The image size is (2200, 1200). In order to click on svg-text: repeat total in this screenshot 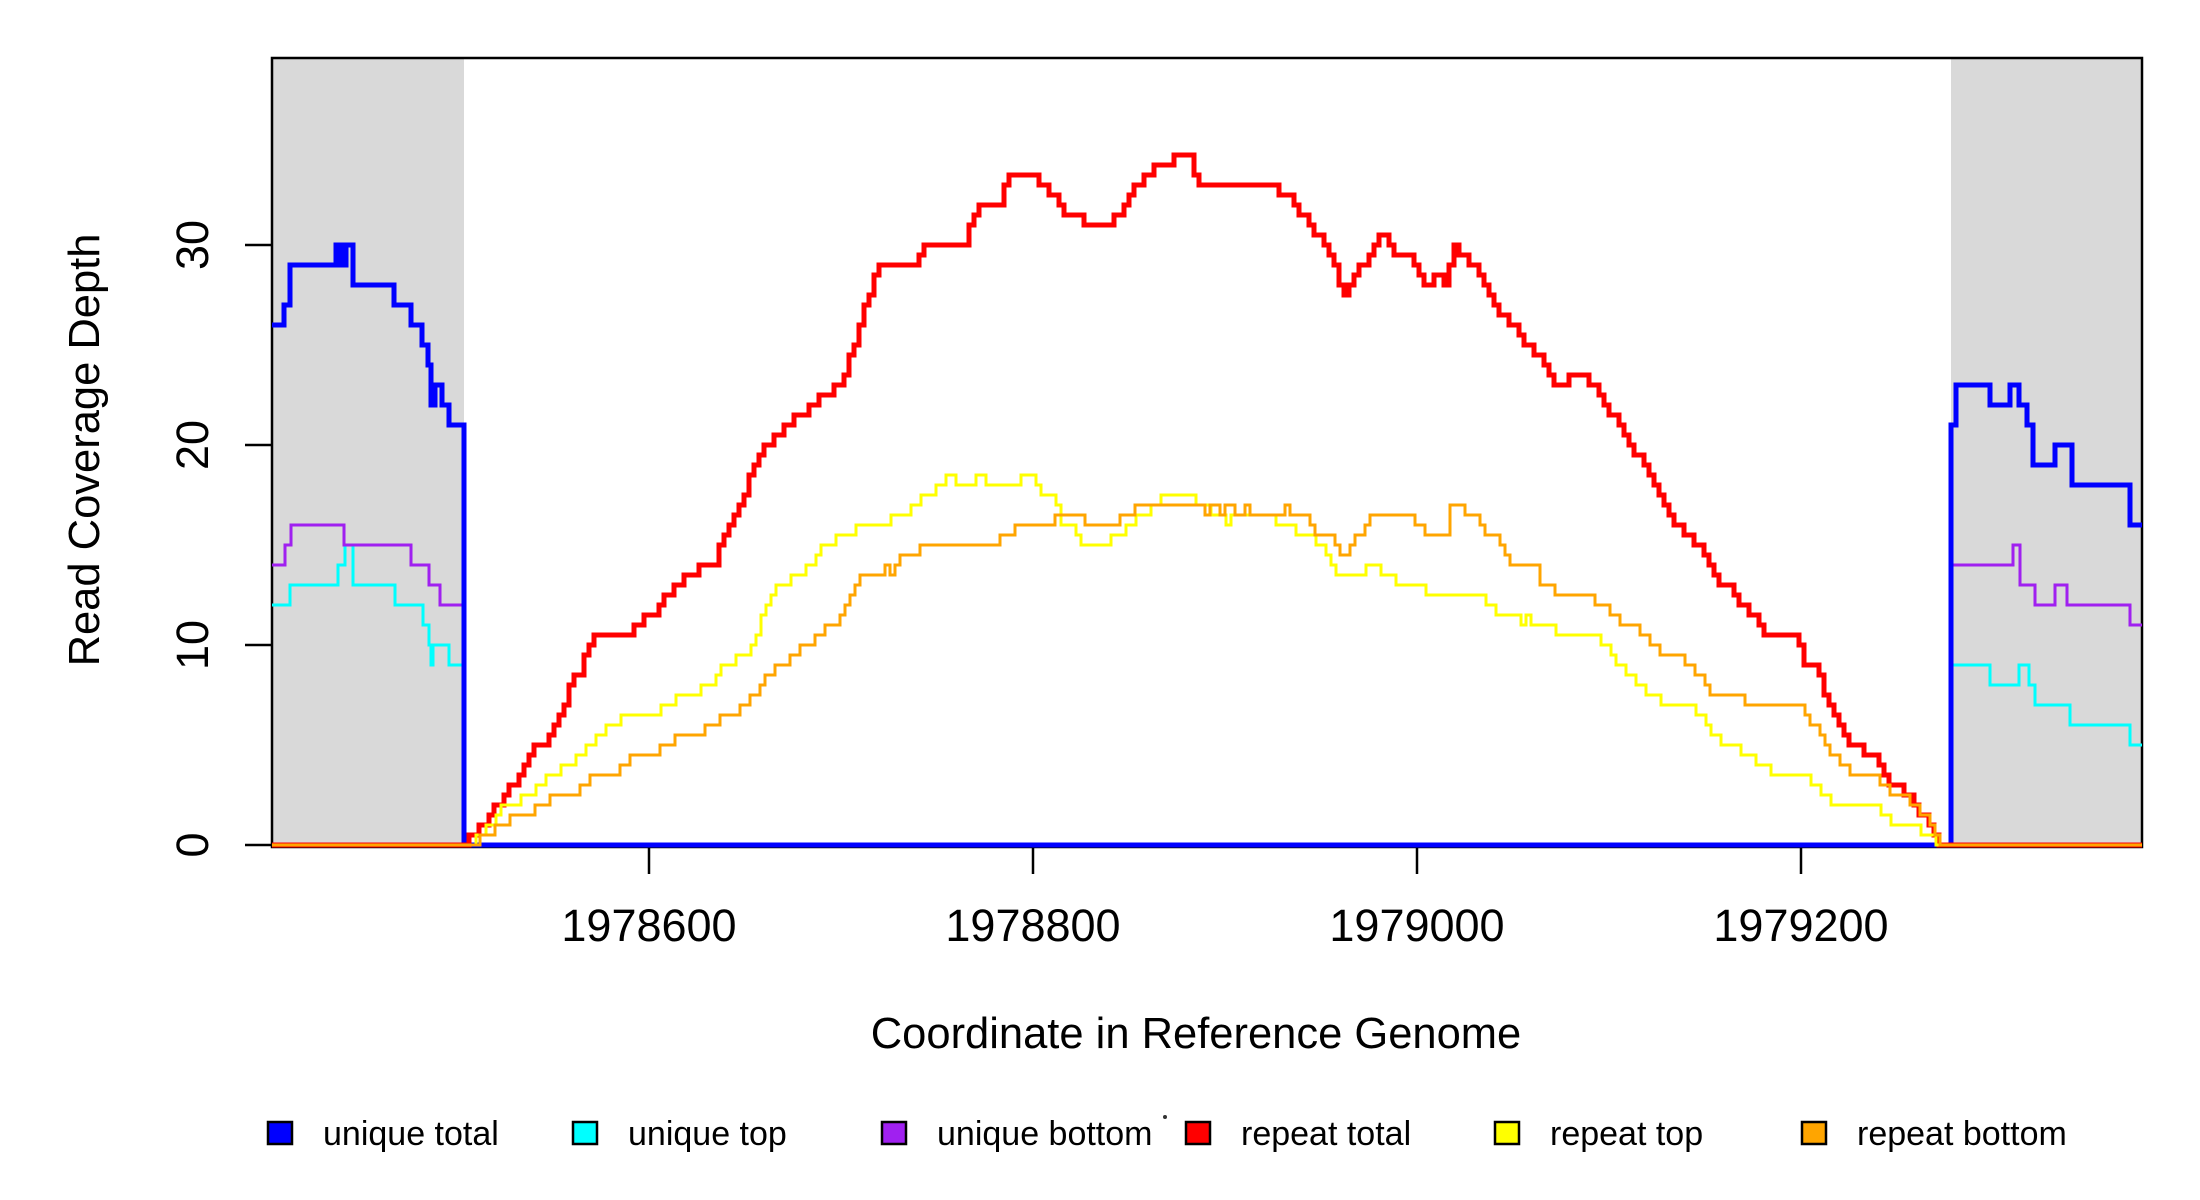, I will do `click(1326, 1134)`.